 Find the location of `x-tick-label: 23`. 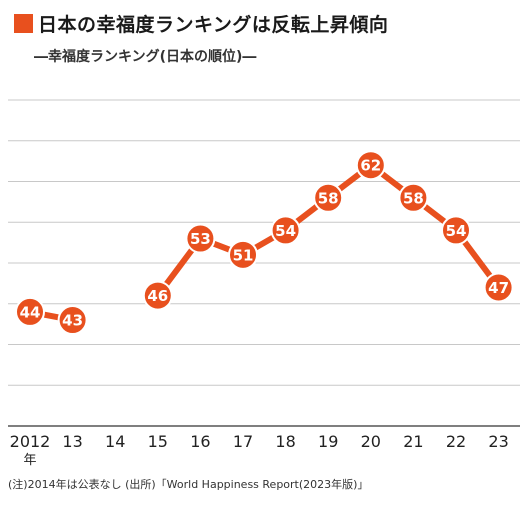

x-tick-label: 23 is located at coordinates (498, 441).